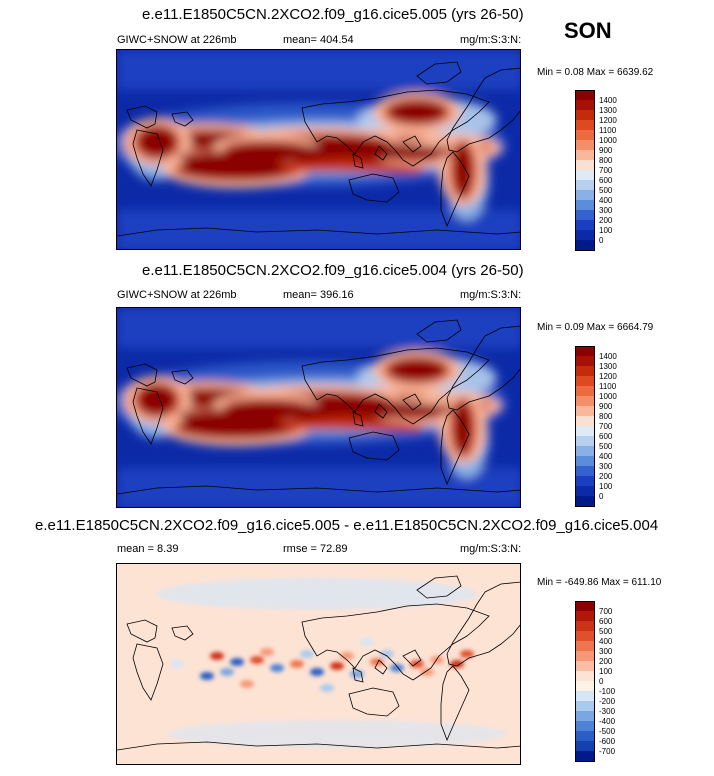  I want to click on panel-3-units-label: mg/m:S:3:N:, so click(491, 549).